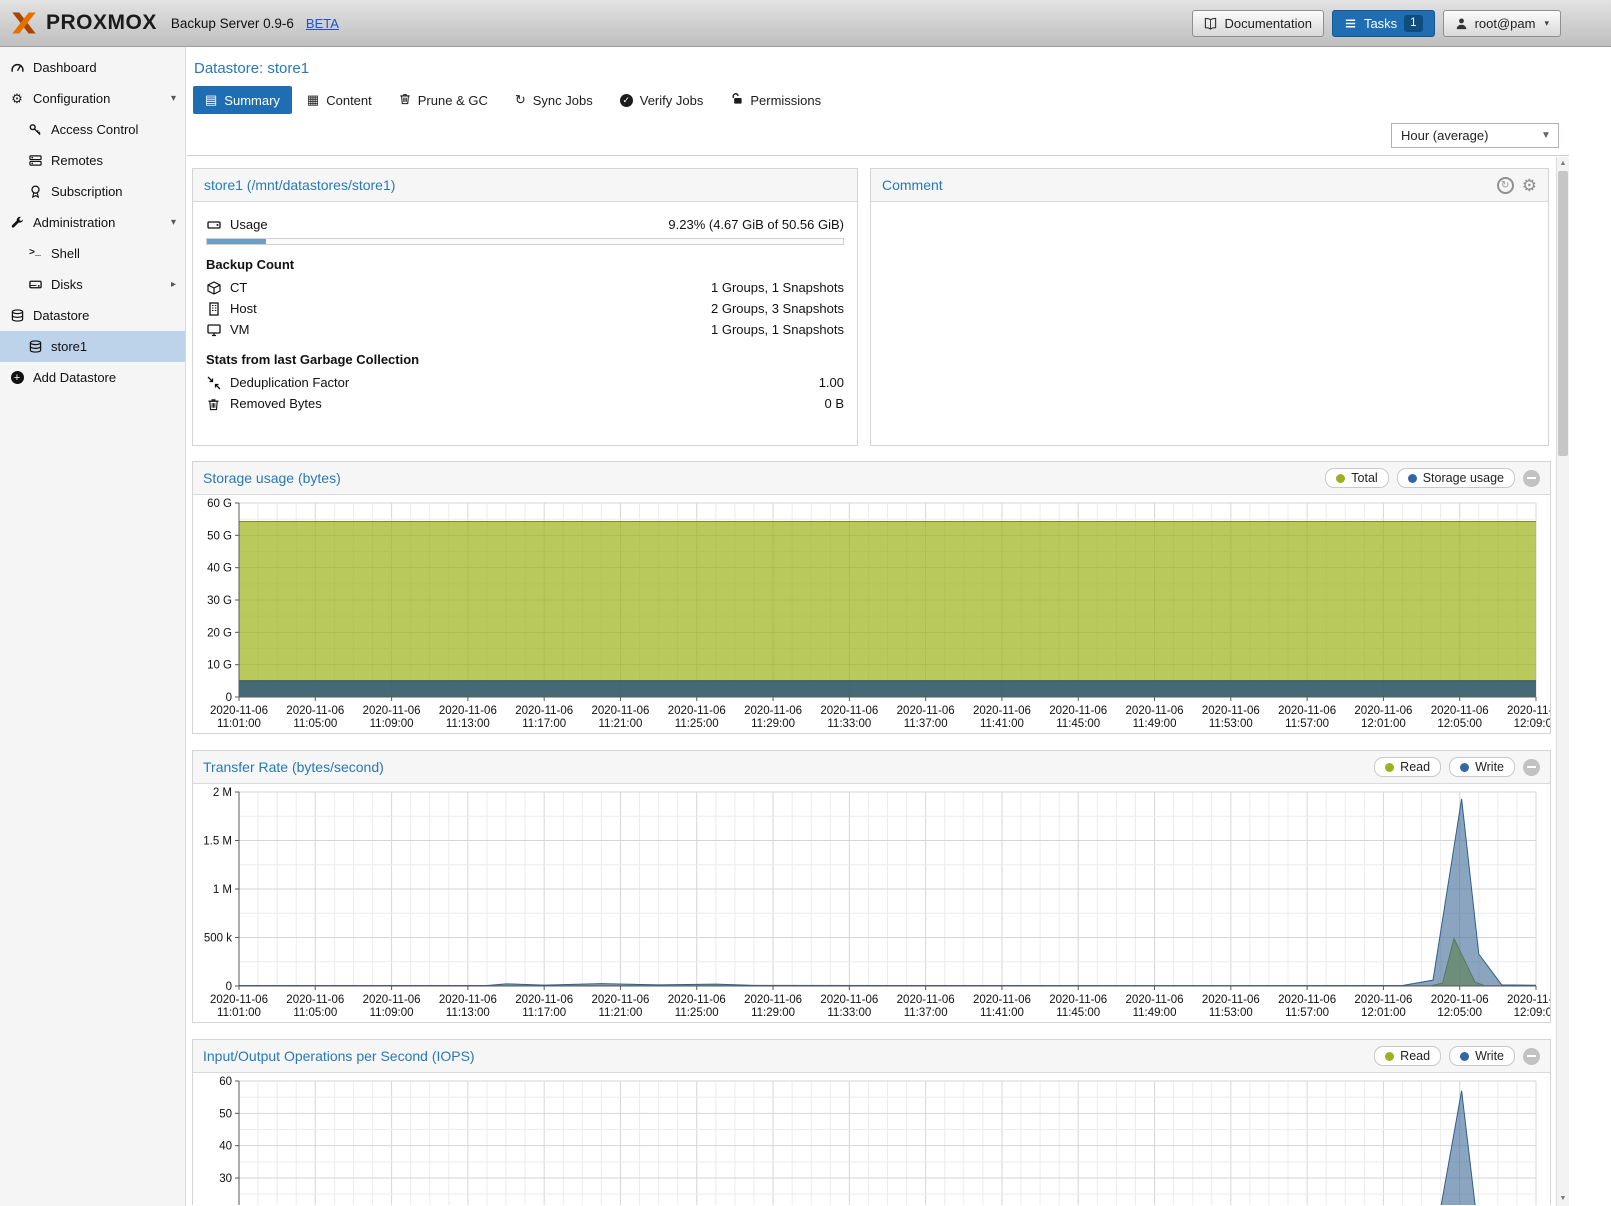 Image resolution: width=1611 pixels, height=1206 pixels. I want to click on beta-link: BETA, so click(322, 23).